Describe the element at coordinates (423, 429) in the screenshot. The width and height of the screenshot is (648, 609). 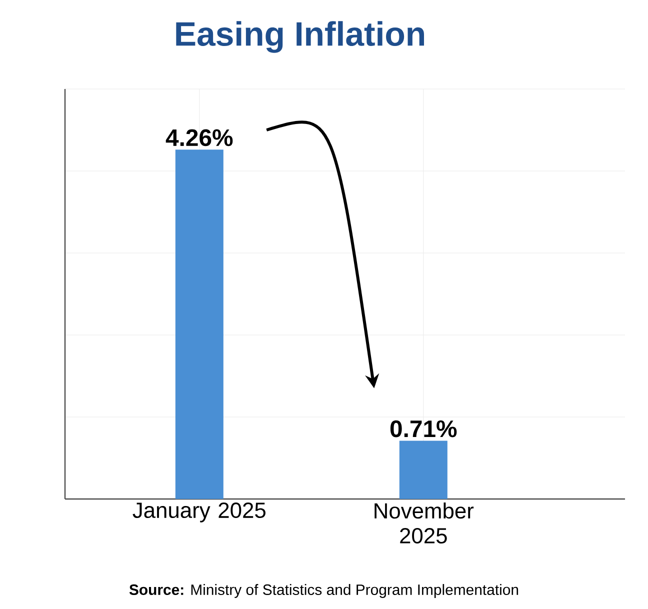
I see `data-label: 0.71%` at that location.